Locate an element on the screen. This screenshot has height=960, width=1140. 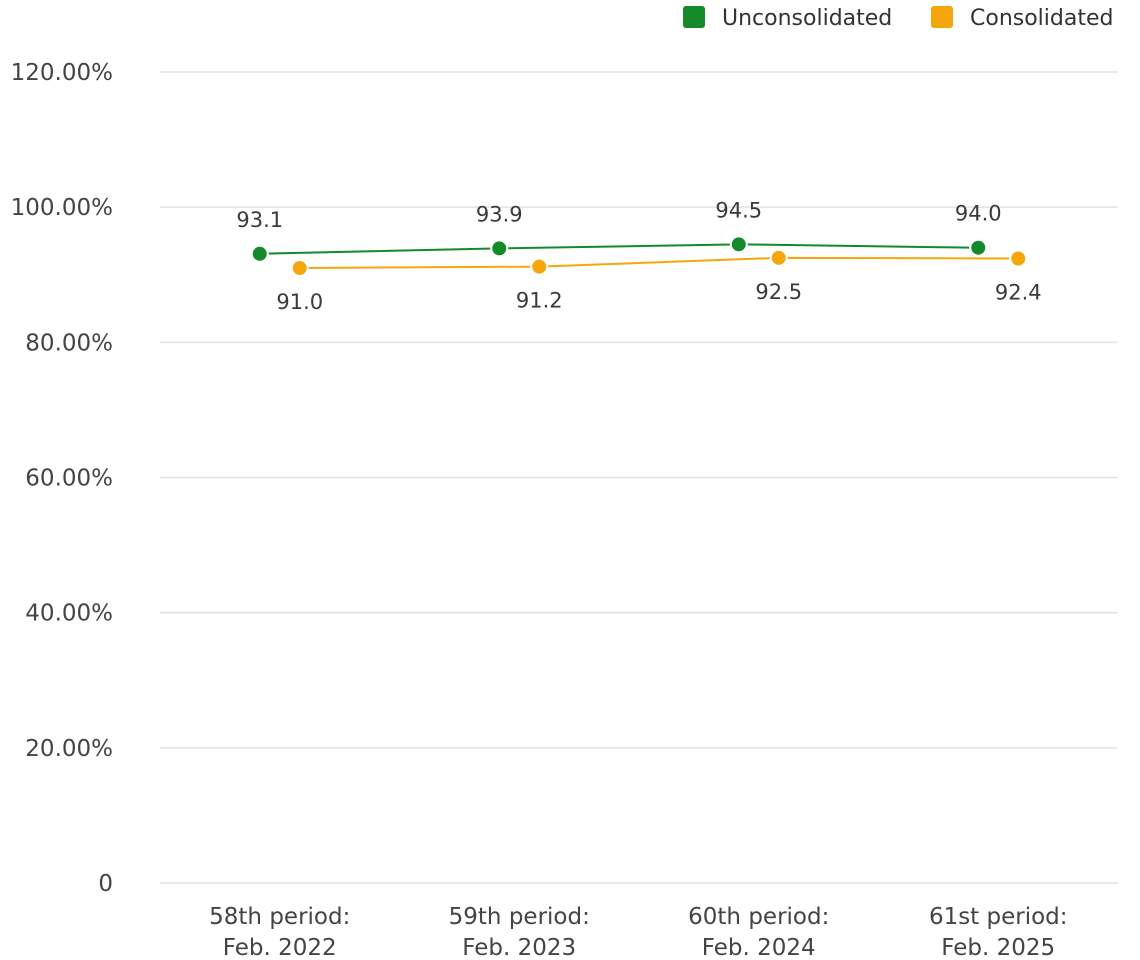
data-labels: 93.1 93.9 94.5 94.0 91.0 91.2 92.5 92.4 is located at coordinates (638, 256).